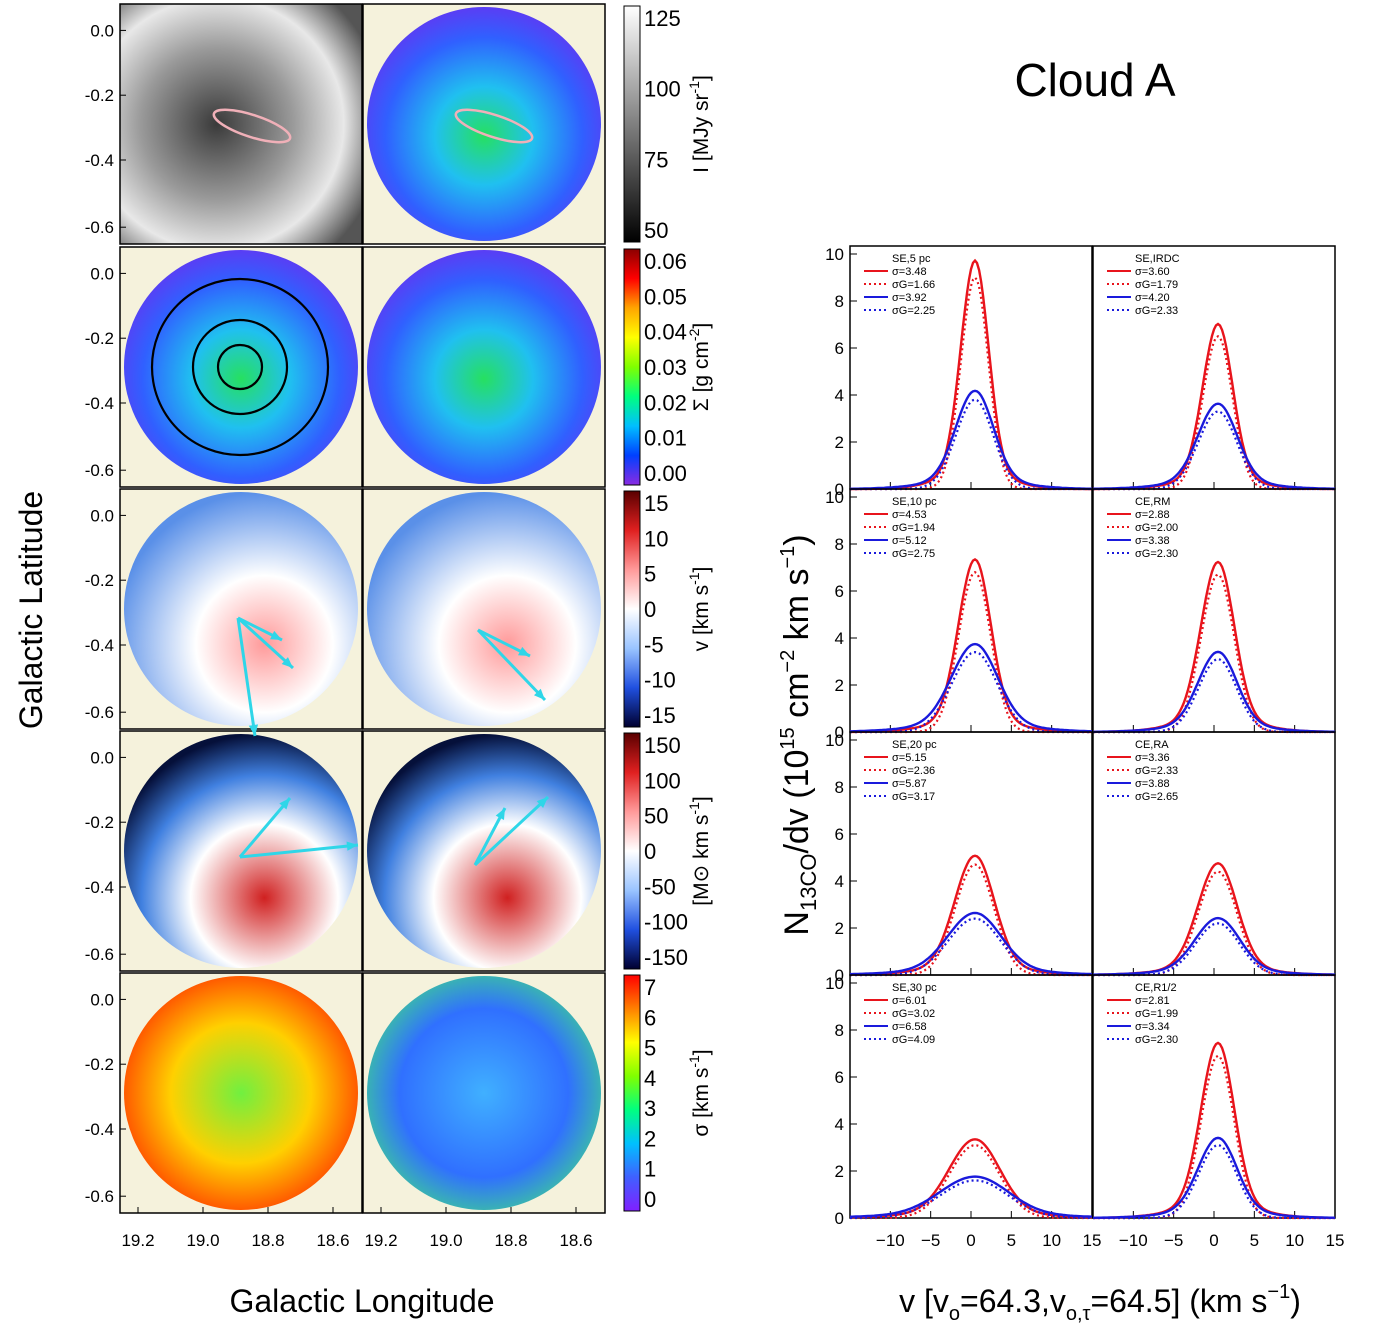 This screenshot has width=1391, height=1326. What do you see at coordinates (913, 797) in the screenshot?
I see `legend-label: σG=3.17` at bounding box center [913, 797].